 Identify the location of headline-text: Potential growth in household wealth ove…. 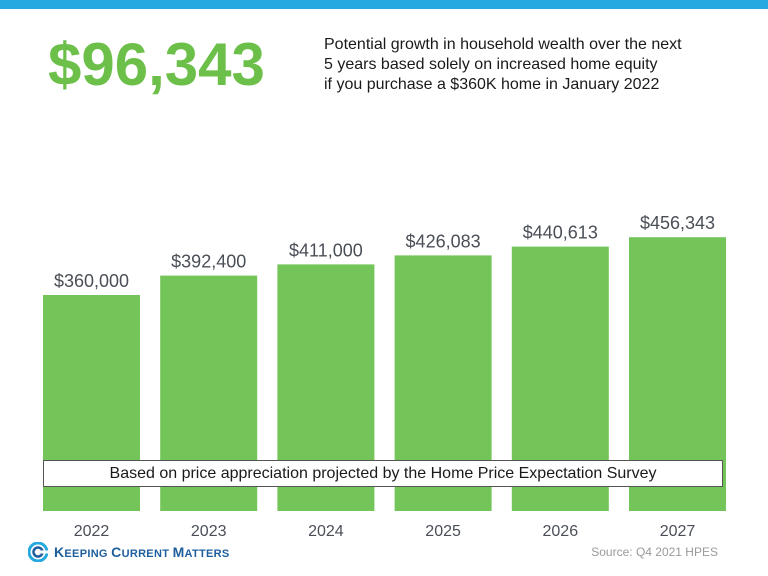
(534, 65).